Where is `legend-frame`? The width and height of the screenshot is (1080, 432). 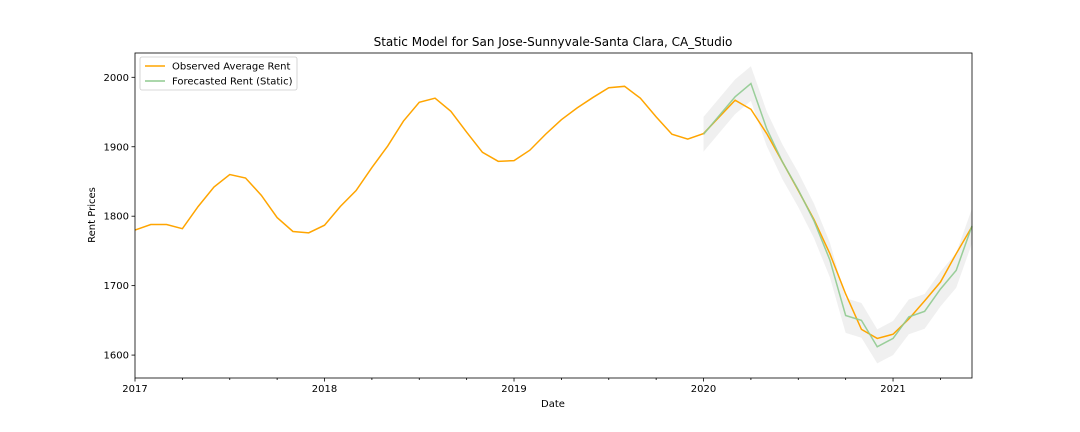
legend-frame is located at coordinates (218, 73).